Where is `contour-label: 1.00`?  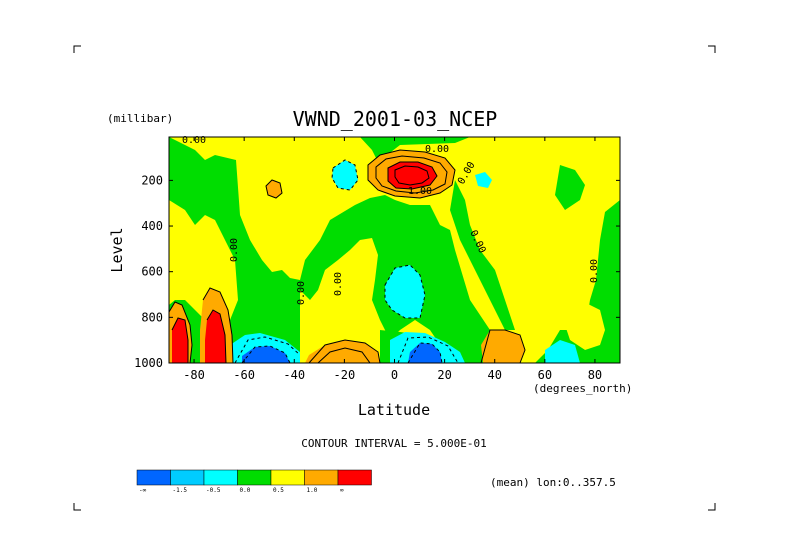
contour-label: 1.00 is located at coordinates (420, 191).